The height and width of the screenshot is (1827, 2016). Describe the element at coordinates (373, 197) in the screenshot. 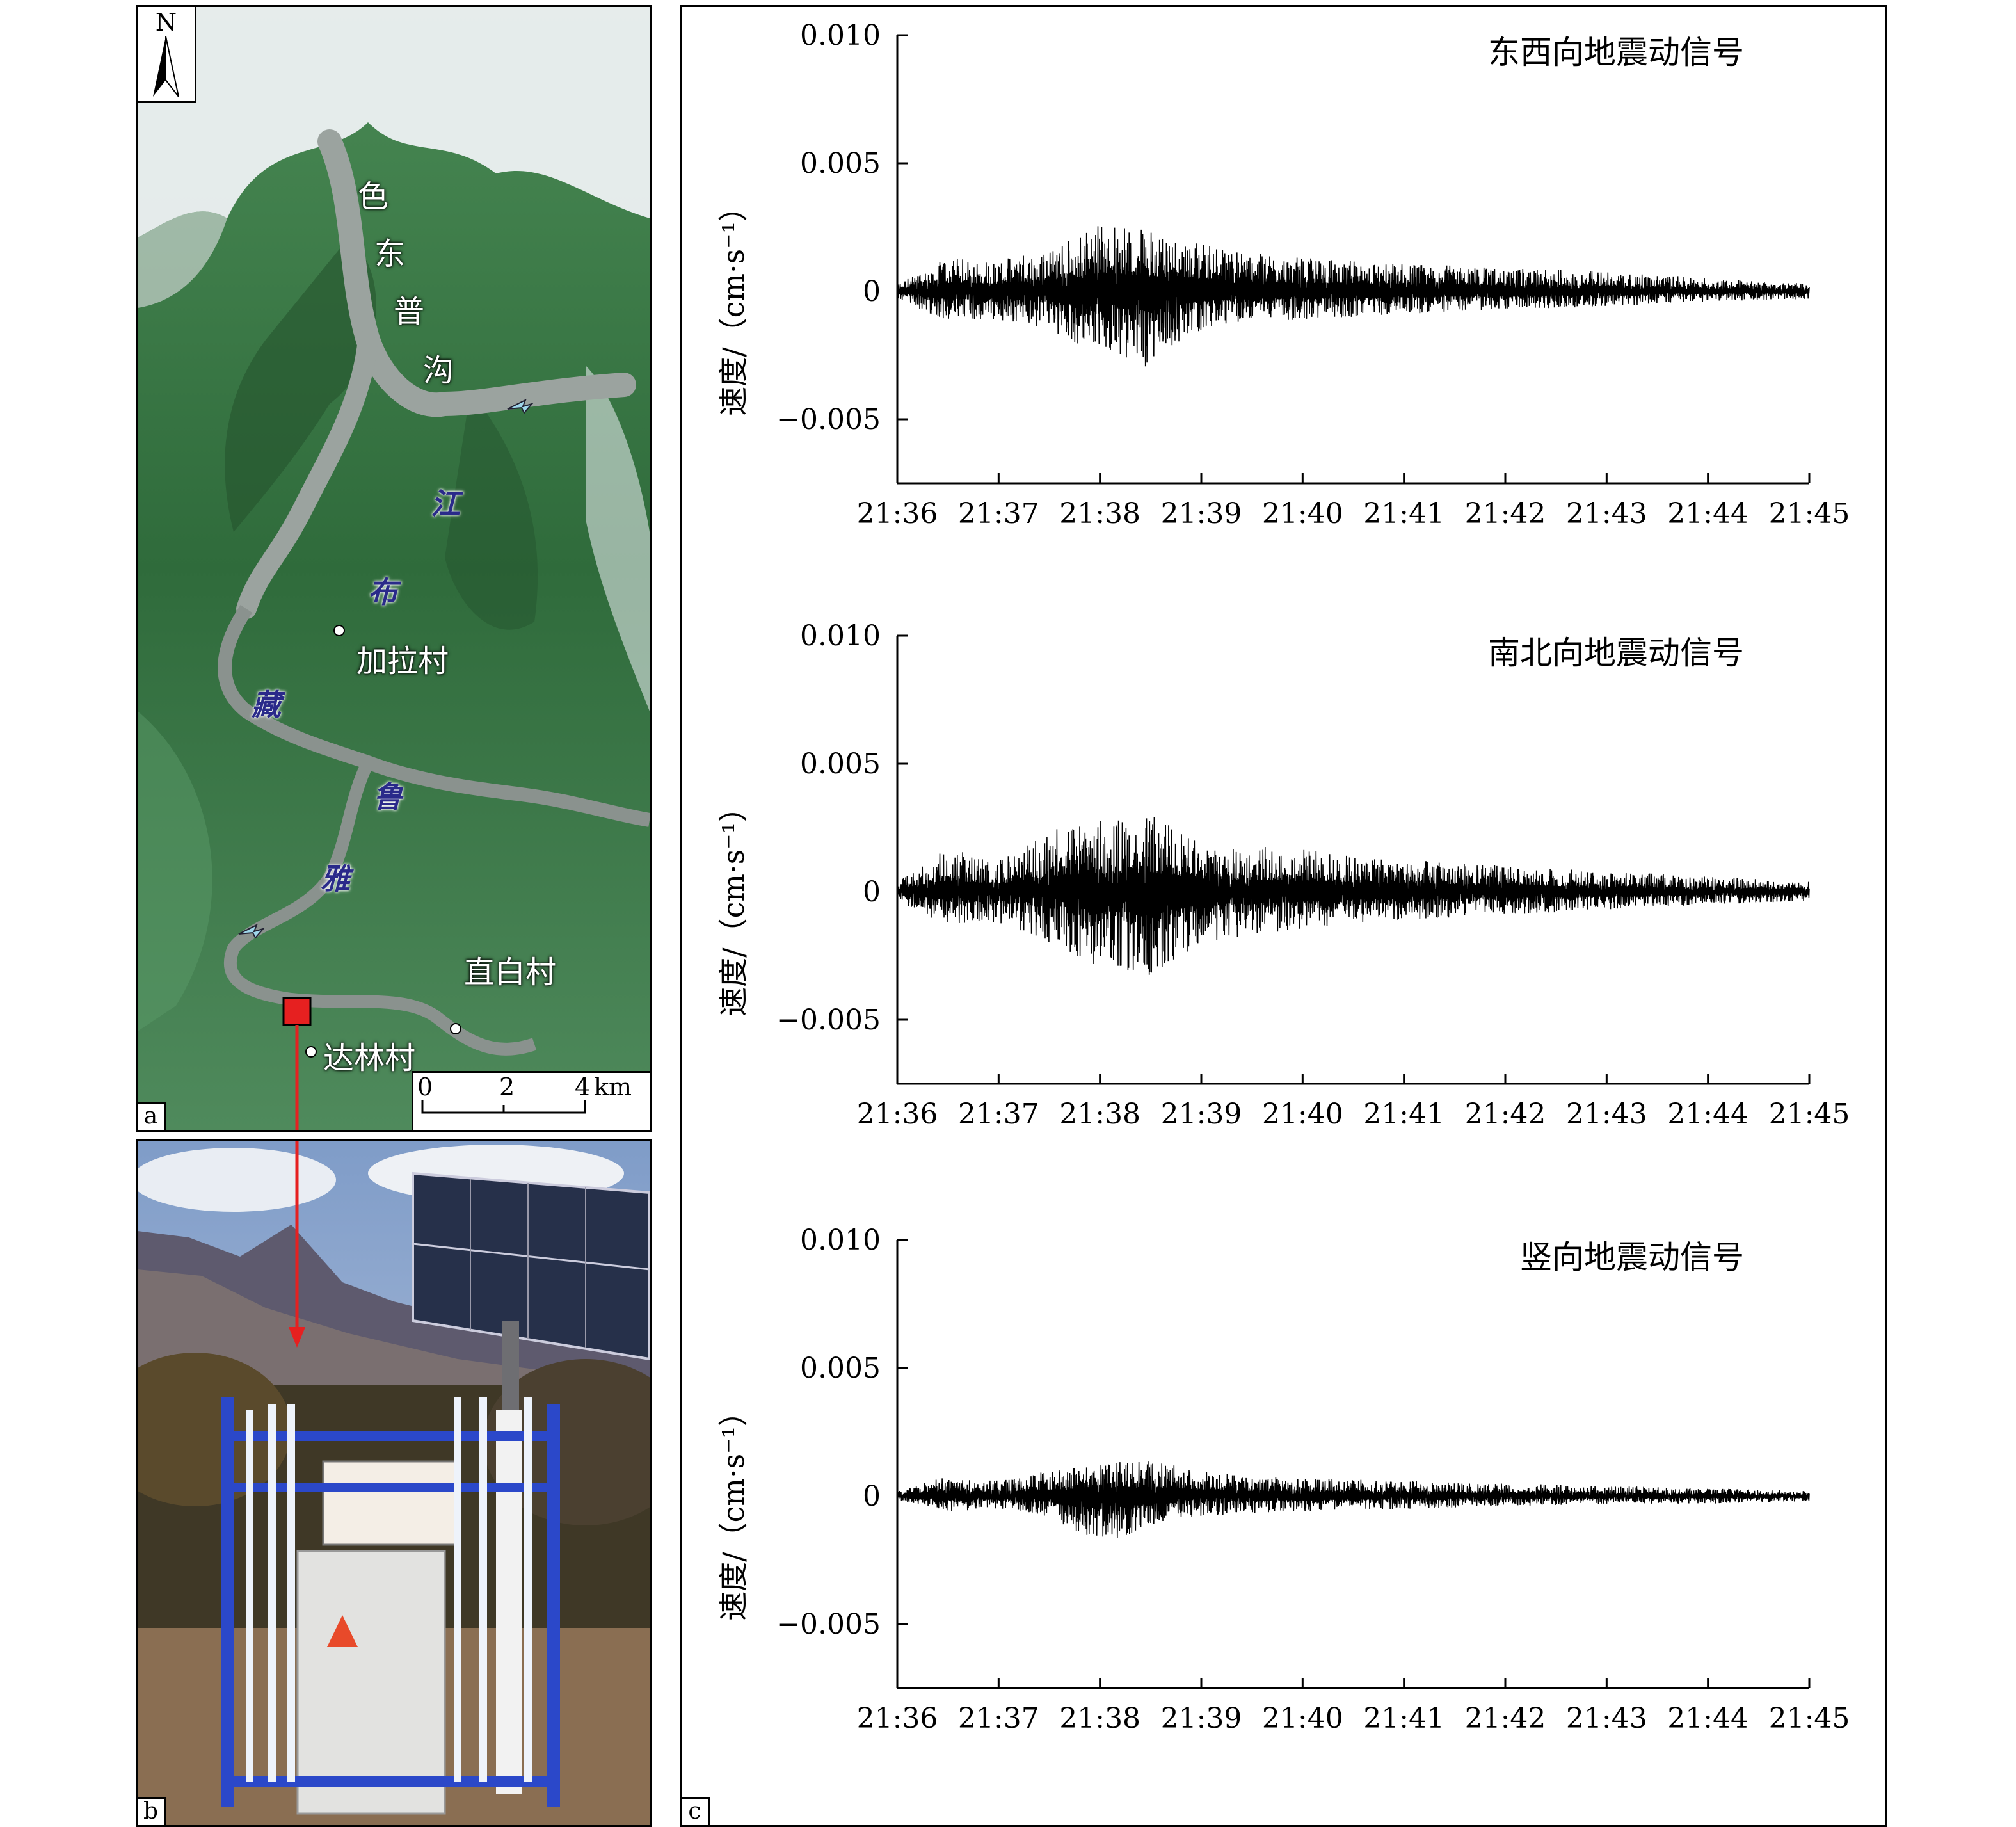

I see `gully-label: 色` at that location.